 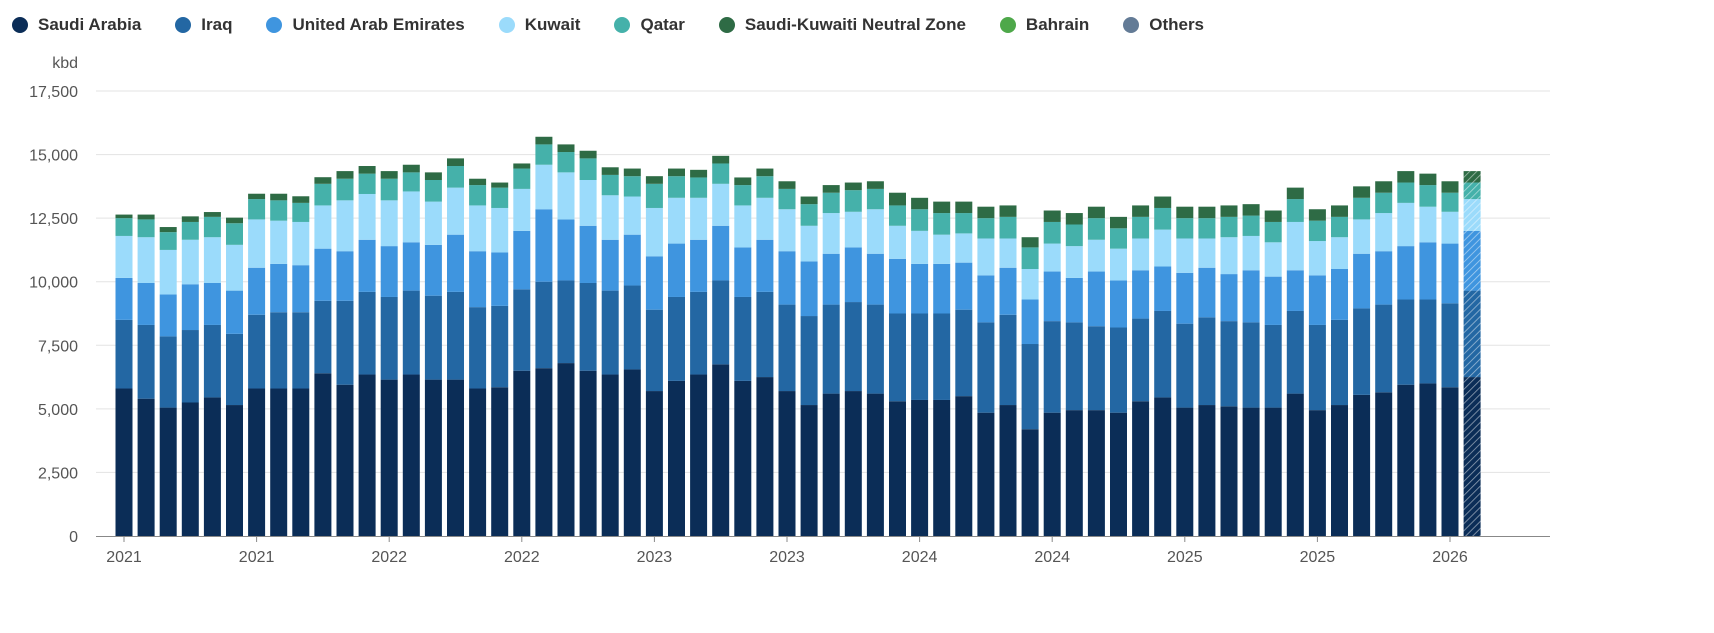 What do you see at coordinates (76, 25) in the screenshot?
I see `legend-item-saudi-arabia: Saudi Arabia` at bounding box center [76, 25].